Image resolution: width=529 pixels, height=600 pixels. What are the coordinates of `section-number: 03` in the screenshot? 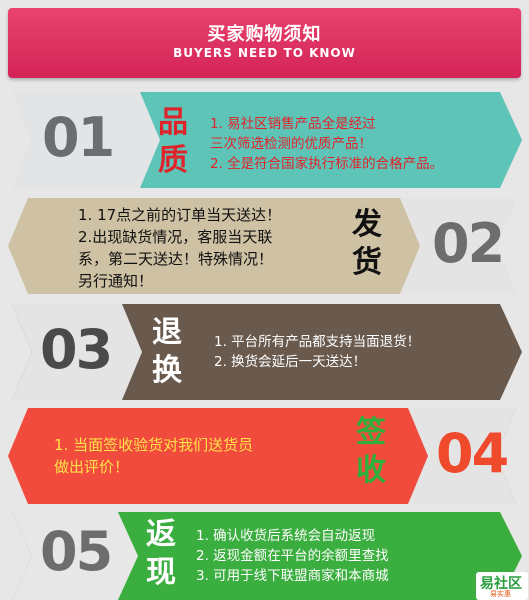 It's located at (76, 349).